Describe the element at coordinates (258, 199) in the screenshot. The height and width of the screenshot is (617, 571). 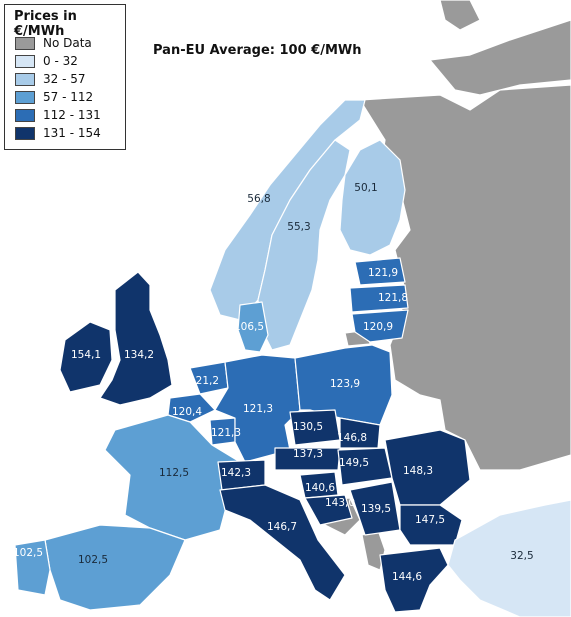
I see `price-norway-north: 56,8` at that location.